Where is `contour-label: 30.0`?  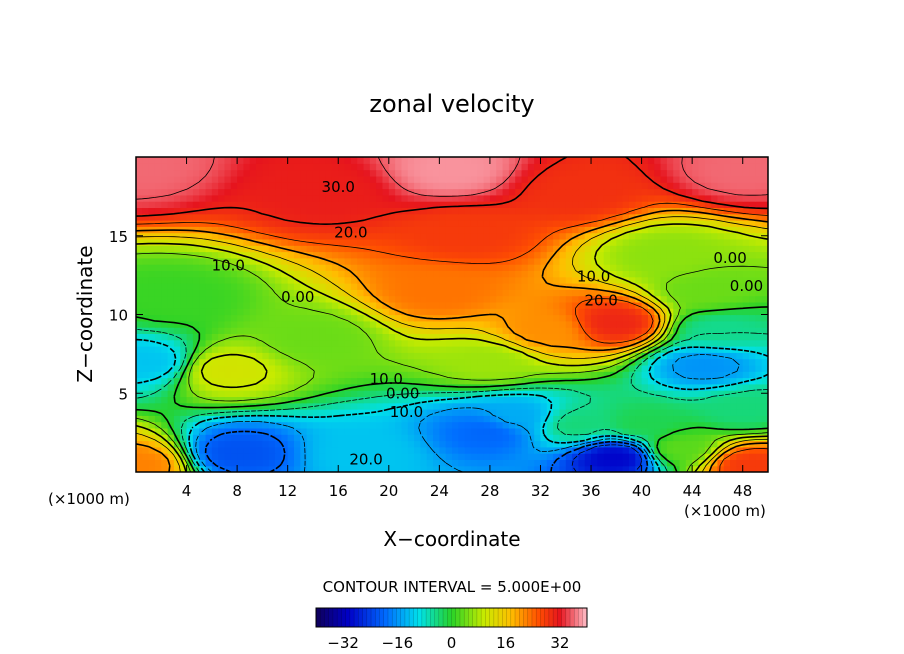
contour-label: 30.0 is located at coordinates (338, 187).